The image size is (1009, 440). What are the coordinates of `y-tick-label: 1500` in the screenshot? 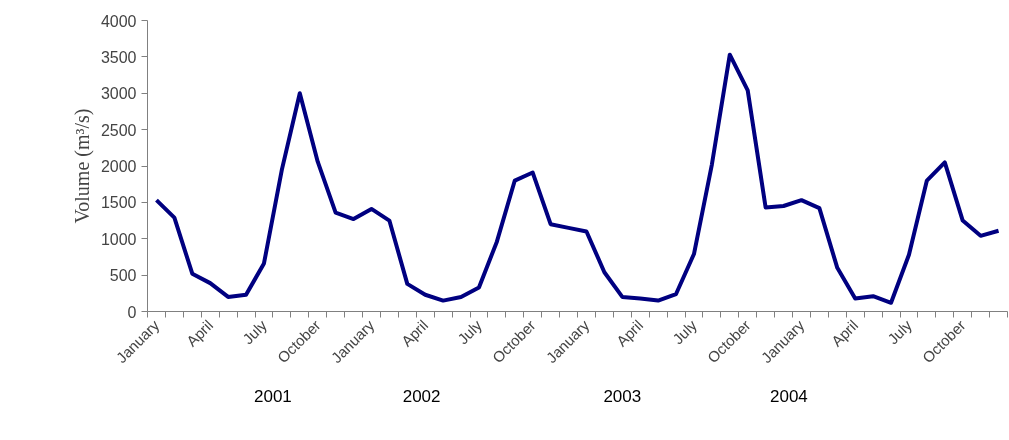 It's located at (118, 203).